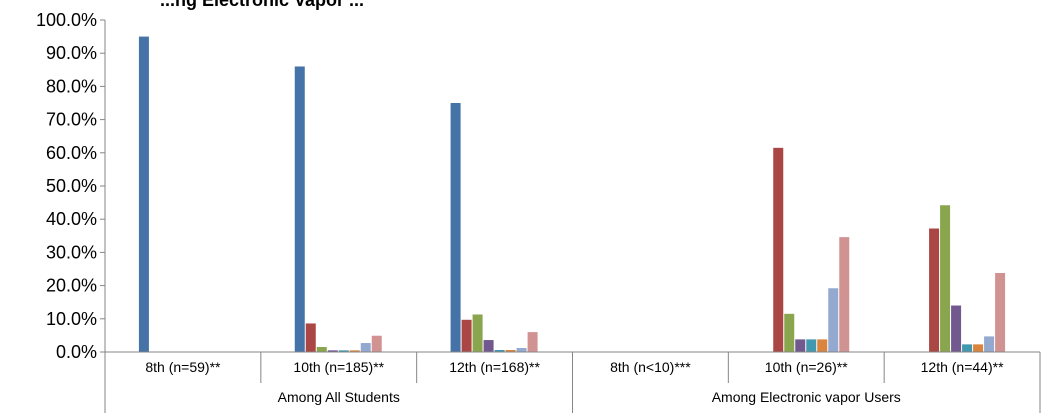 This screenshot has width=1055, height=415. I want to click on y-tick-label: 60.0%, so click(71, 153).